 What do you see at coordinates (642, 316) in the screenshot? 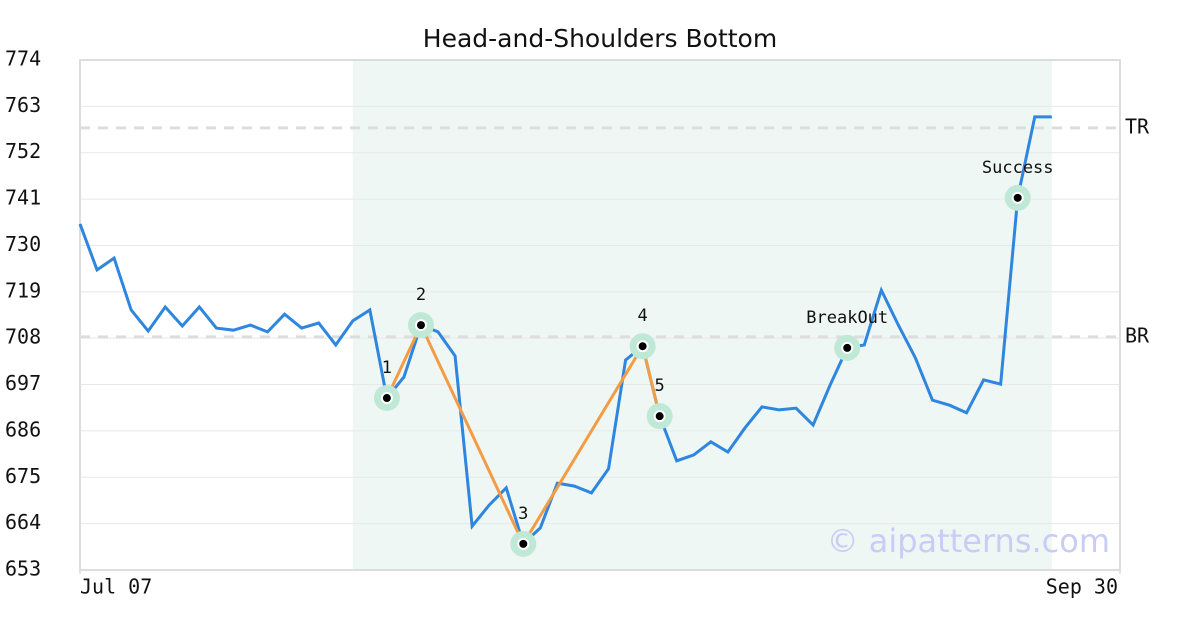
I see `point-label: 4` at bounding box center [642, 316].